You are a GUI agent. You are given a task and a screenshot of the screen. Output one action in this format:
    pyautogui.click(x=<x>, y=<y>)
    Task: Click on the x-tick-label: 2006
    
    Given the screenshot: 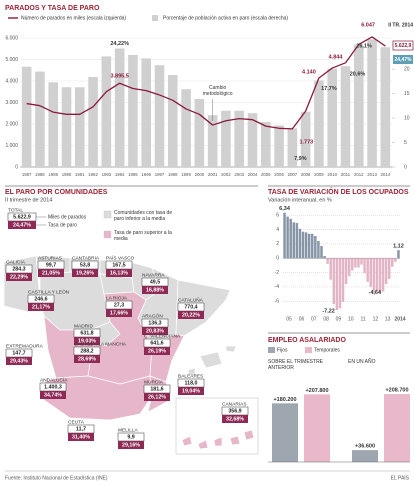 What is the action you would take?
    pyautogui.click(x=279, y=174)
    